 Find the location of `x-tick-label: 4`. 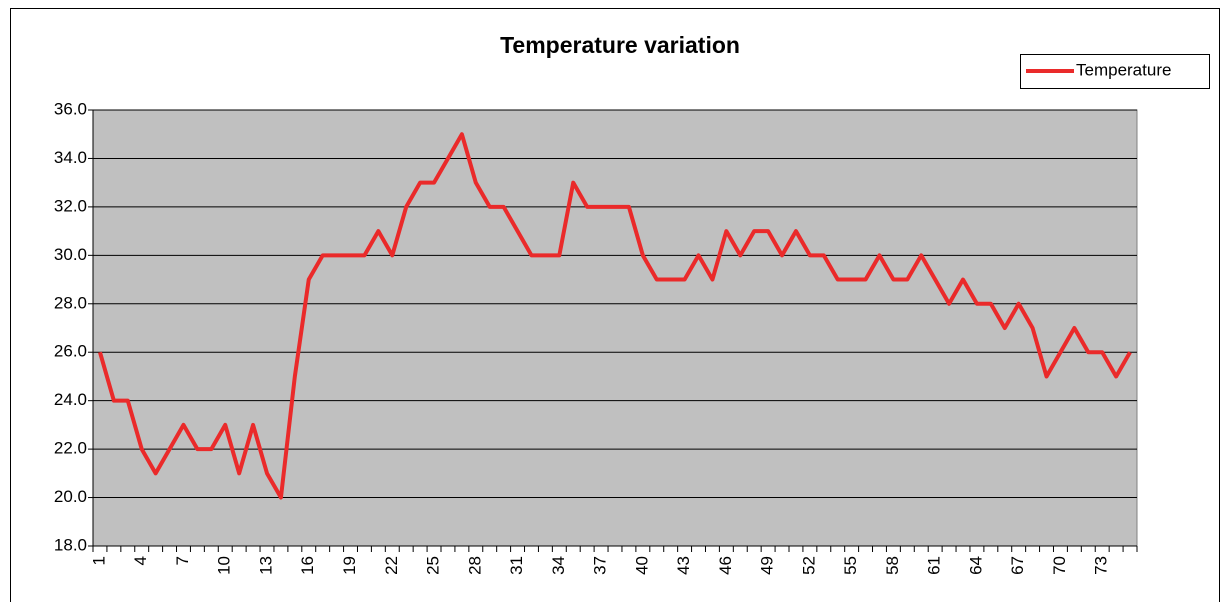

x-tick-label: 4 is located at coordinates (140, 560).